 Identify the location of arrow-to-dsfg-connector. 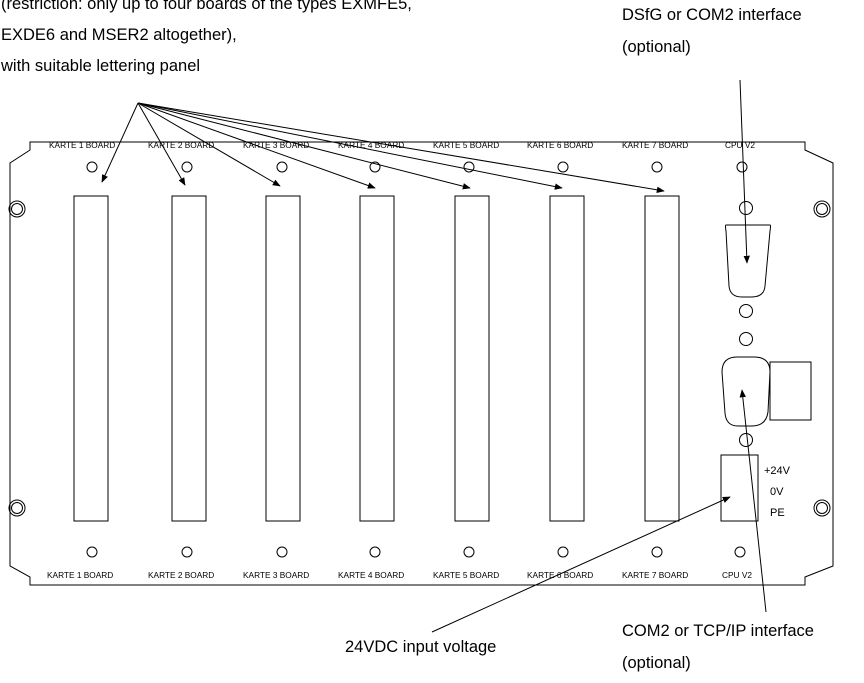
(744, 171).